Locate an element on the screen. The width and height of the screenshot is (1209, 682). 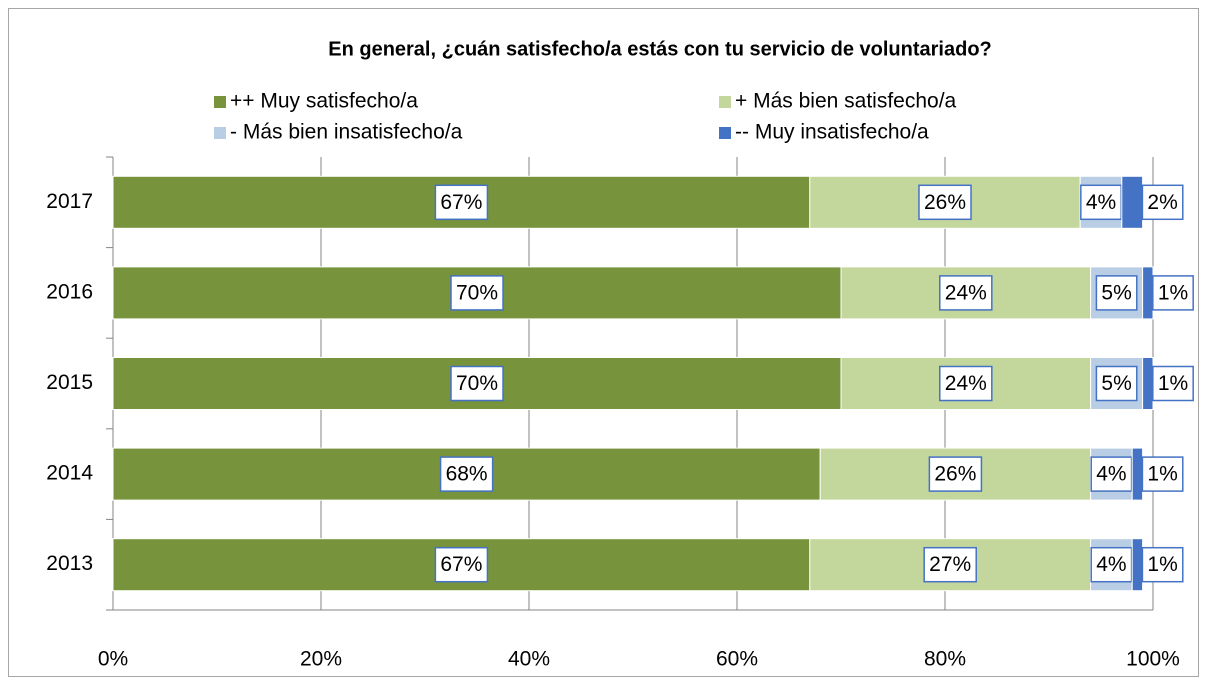
x-tick-label: 60% is located at coordinates (737, 659).